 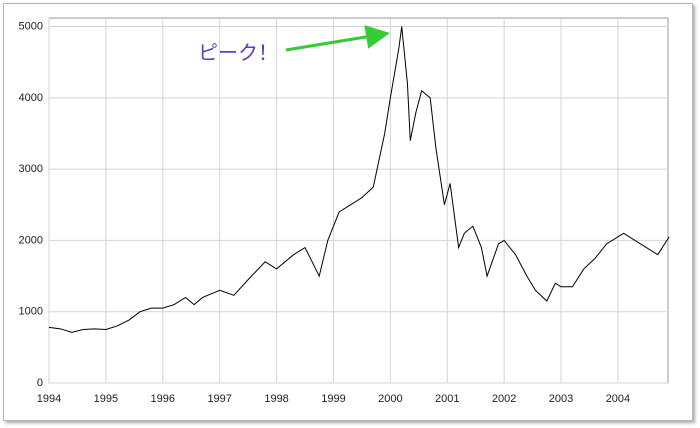 What do you see at coordinates (276, 399) in the screenshot?
I see `x-tick-label: 1998` at bounding box center [276, 399].